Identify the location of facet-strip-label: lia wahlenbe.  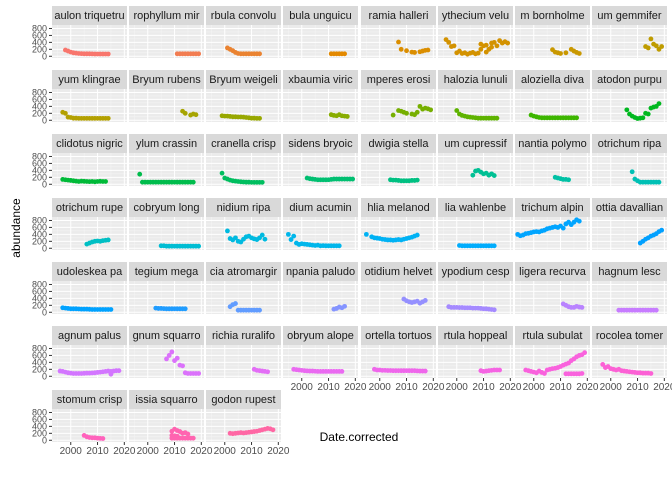
(475, 208).